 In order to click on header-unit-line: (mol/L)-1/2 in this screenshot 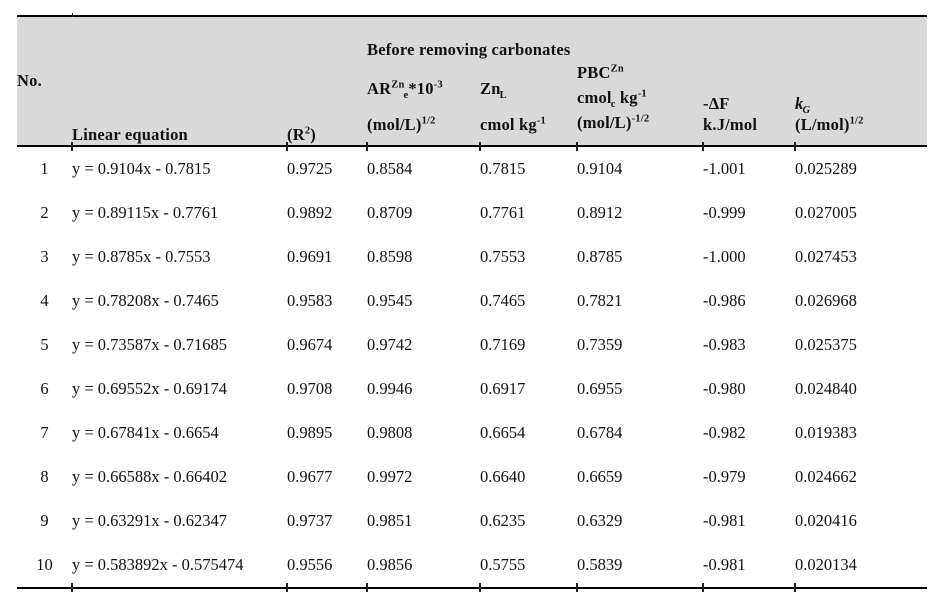, I will do `click(640, 123)`.